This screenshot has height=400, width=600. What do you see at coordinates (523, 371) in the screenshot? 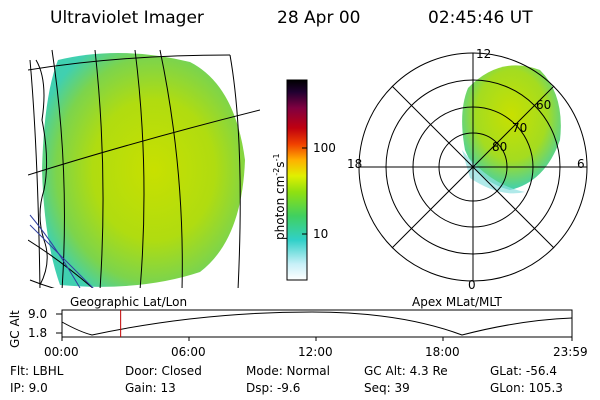
I see `status-glat: GLat: -56.4` at bounding box center [523, 371].